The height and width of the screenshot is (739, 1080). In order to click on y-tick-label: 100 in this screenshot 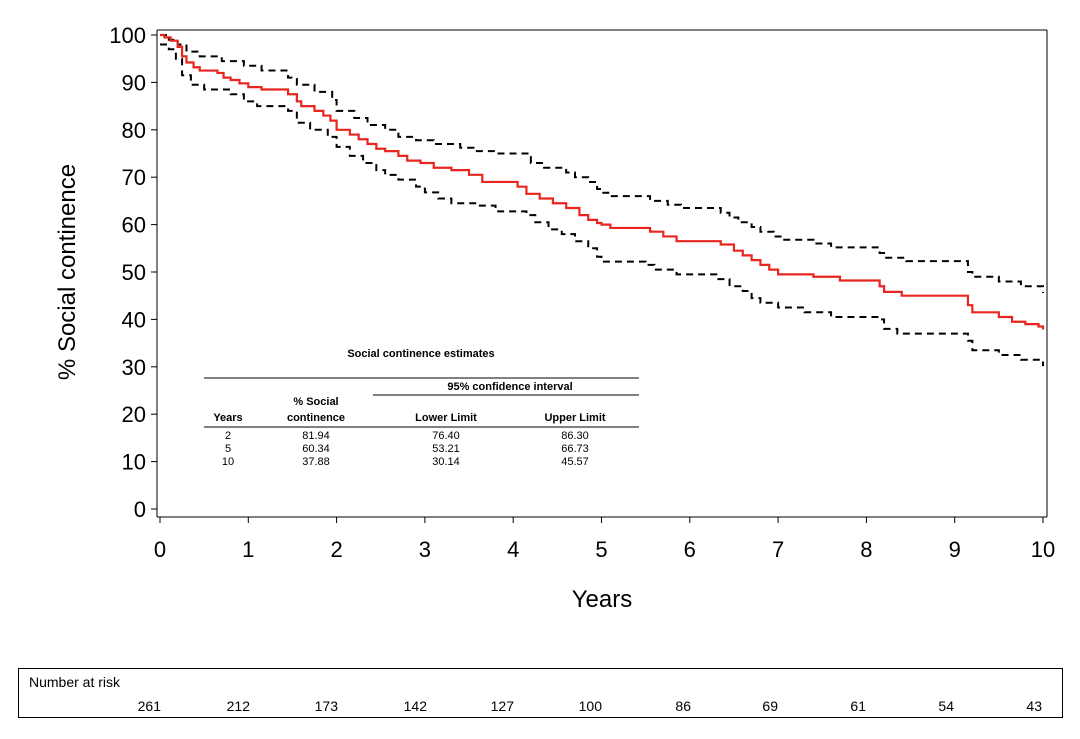, I will do `click(127, 35)`.